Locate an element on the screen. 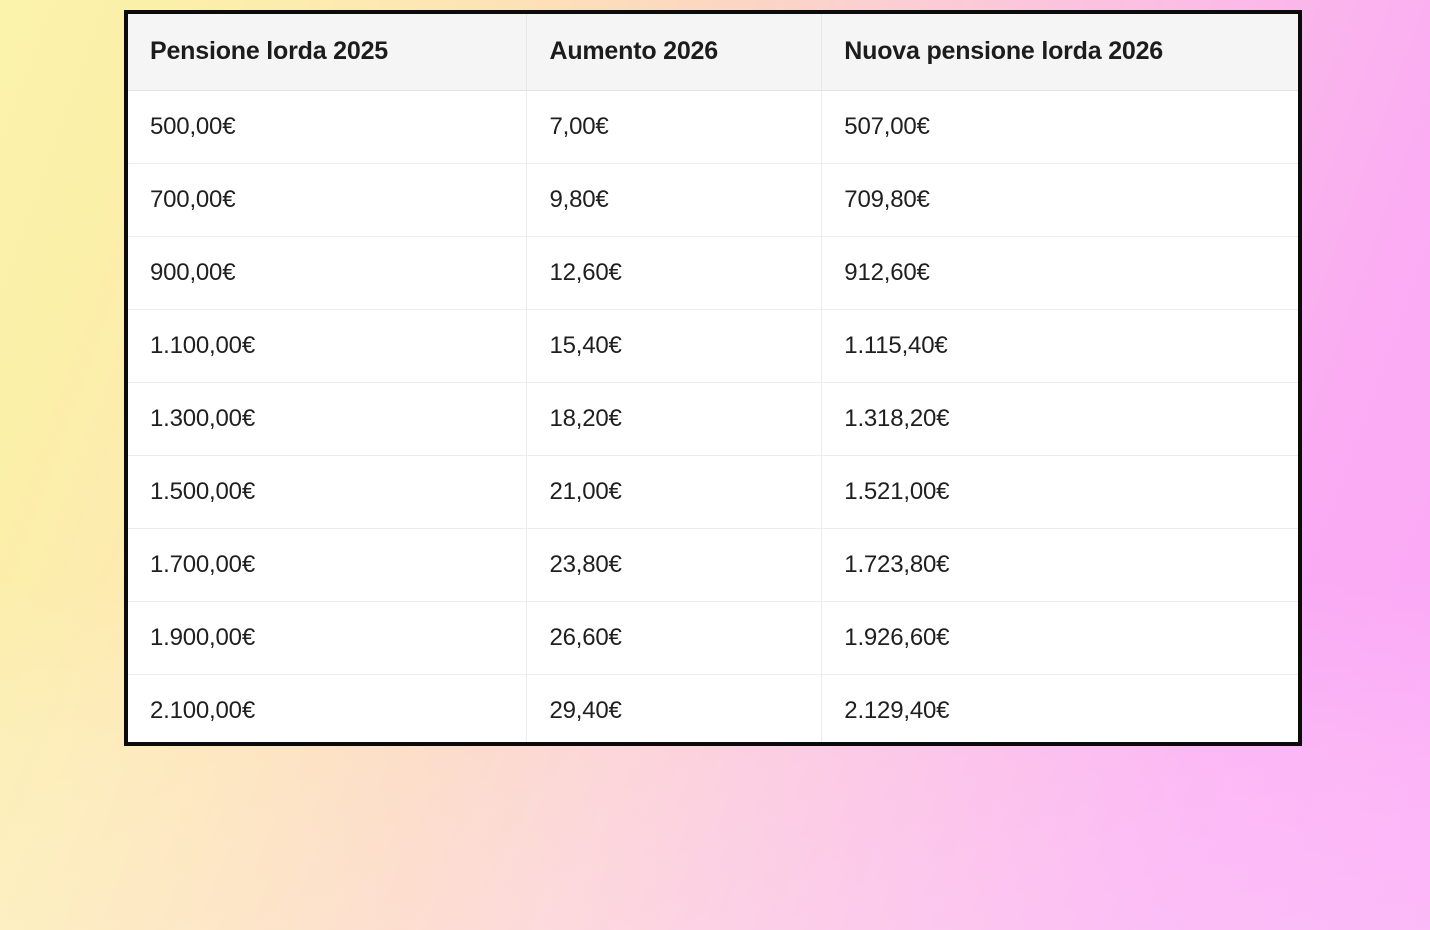 The width and height of the screenshot is (1430, 930). table-row: 1.300,00€ 18,20€ 1.318,20€ is located at coordinates (713, 419).